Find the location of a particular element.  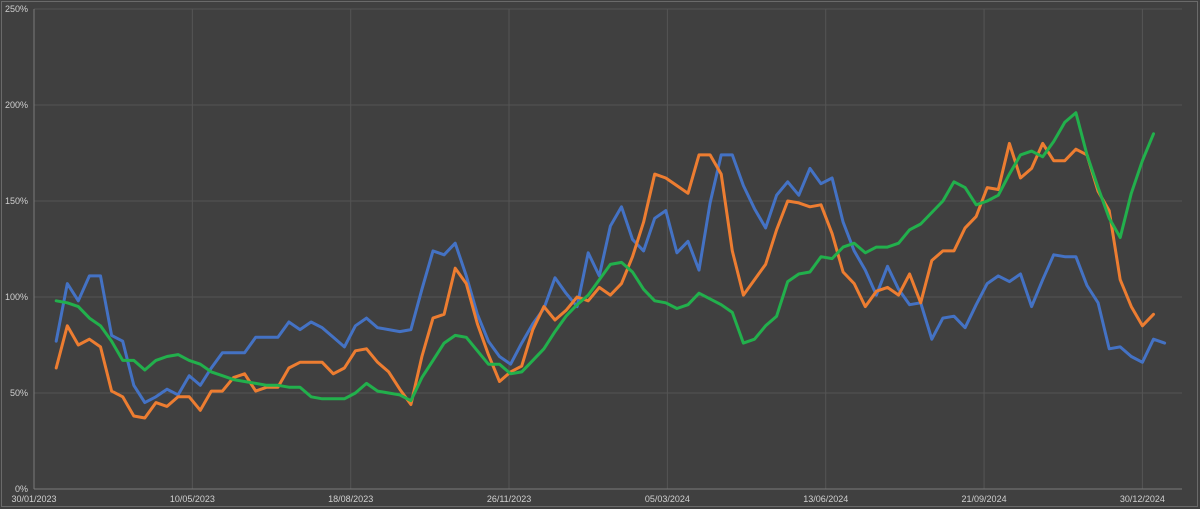

y-tick-label: 150% is located at coordinates (16, 201).